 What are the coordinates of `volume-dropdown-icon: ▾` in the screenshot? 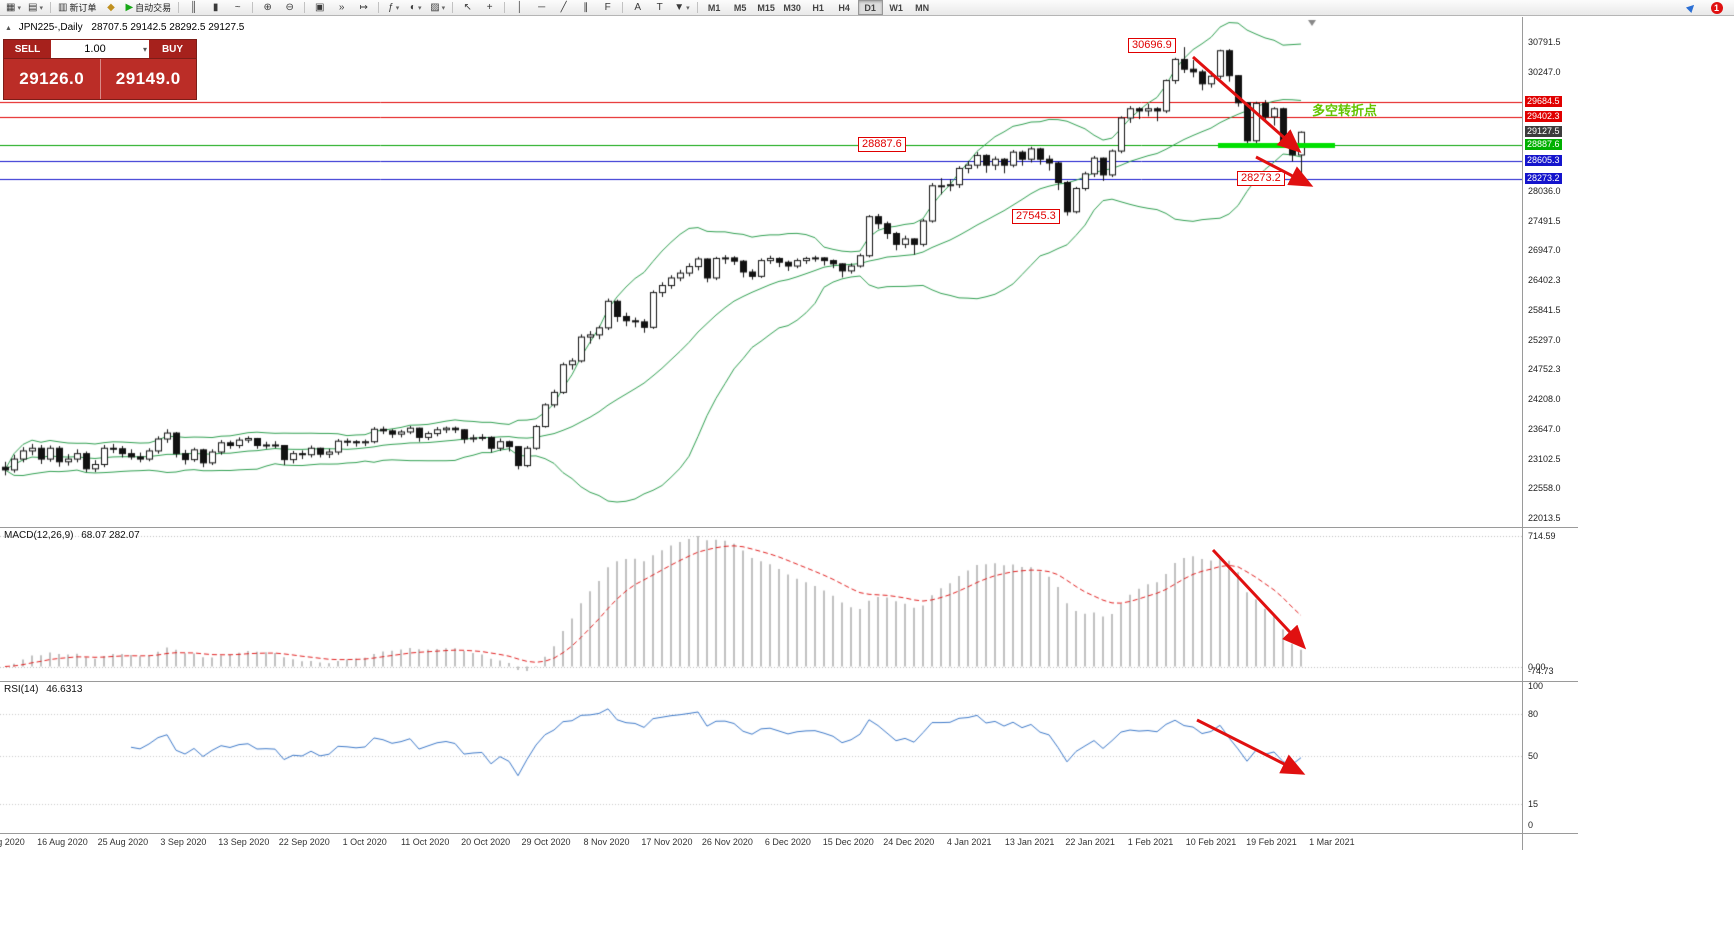 It's located at (144, 49).